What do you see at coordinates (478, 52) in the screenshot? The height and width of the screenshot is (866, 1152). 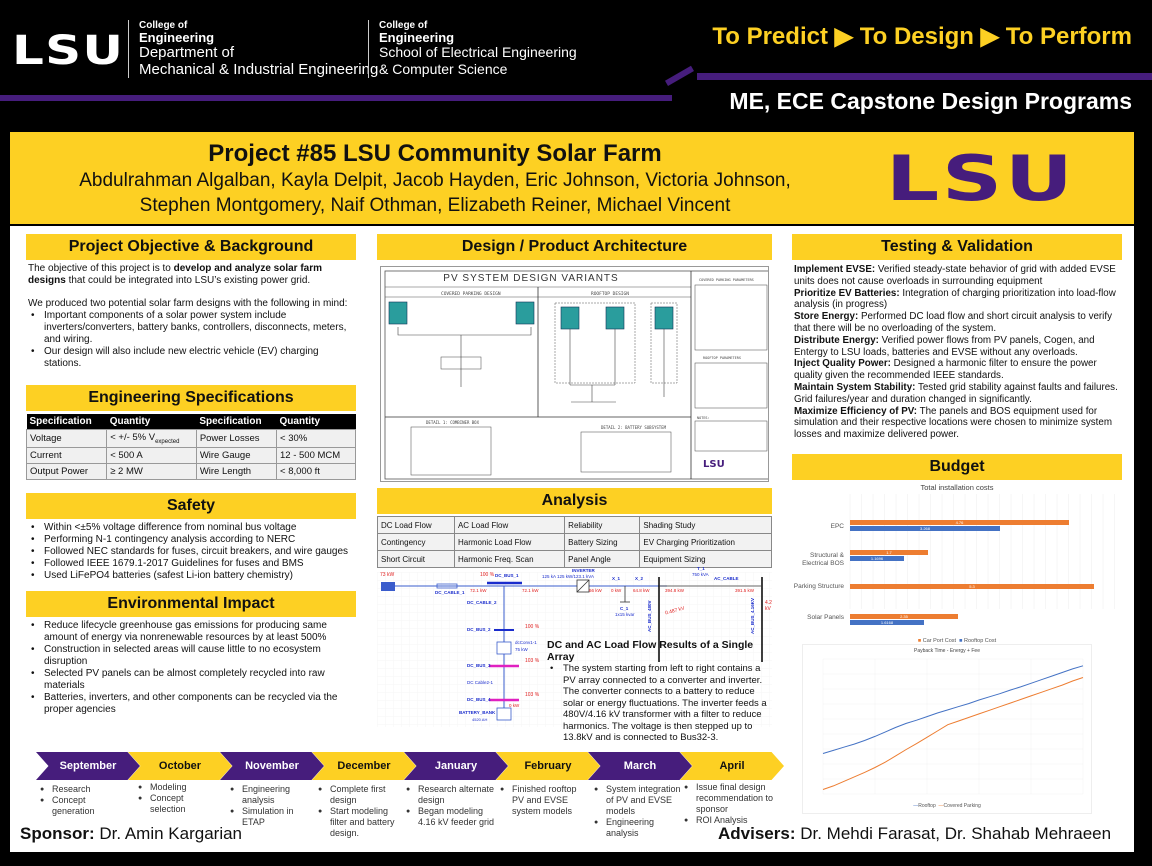 I see `dept-line1: School of Electrical Engineering` at bounding box center [478, 52].